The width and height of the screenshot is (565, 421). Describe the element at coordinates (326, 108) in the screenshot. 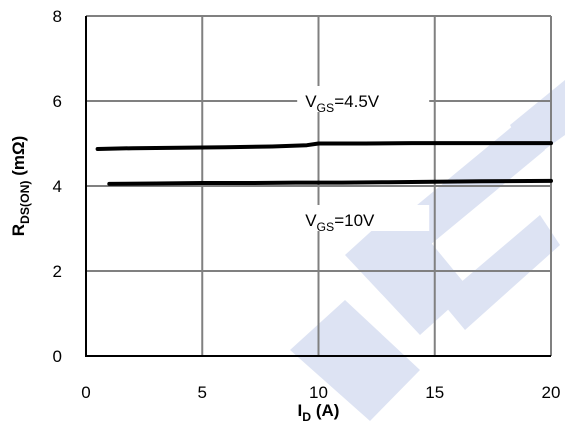

I see `series-label-1-sub: GS` at that location.